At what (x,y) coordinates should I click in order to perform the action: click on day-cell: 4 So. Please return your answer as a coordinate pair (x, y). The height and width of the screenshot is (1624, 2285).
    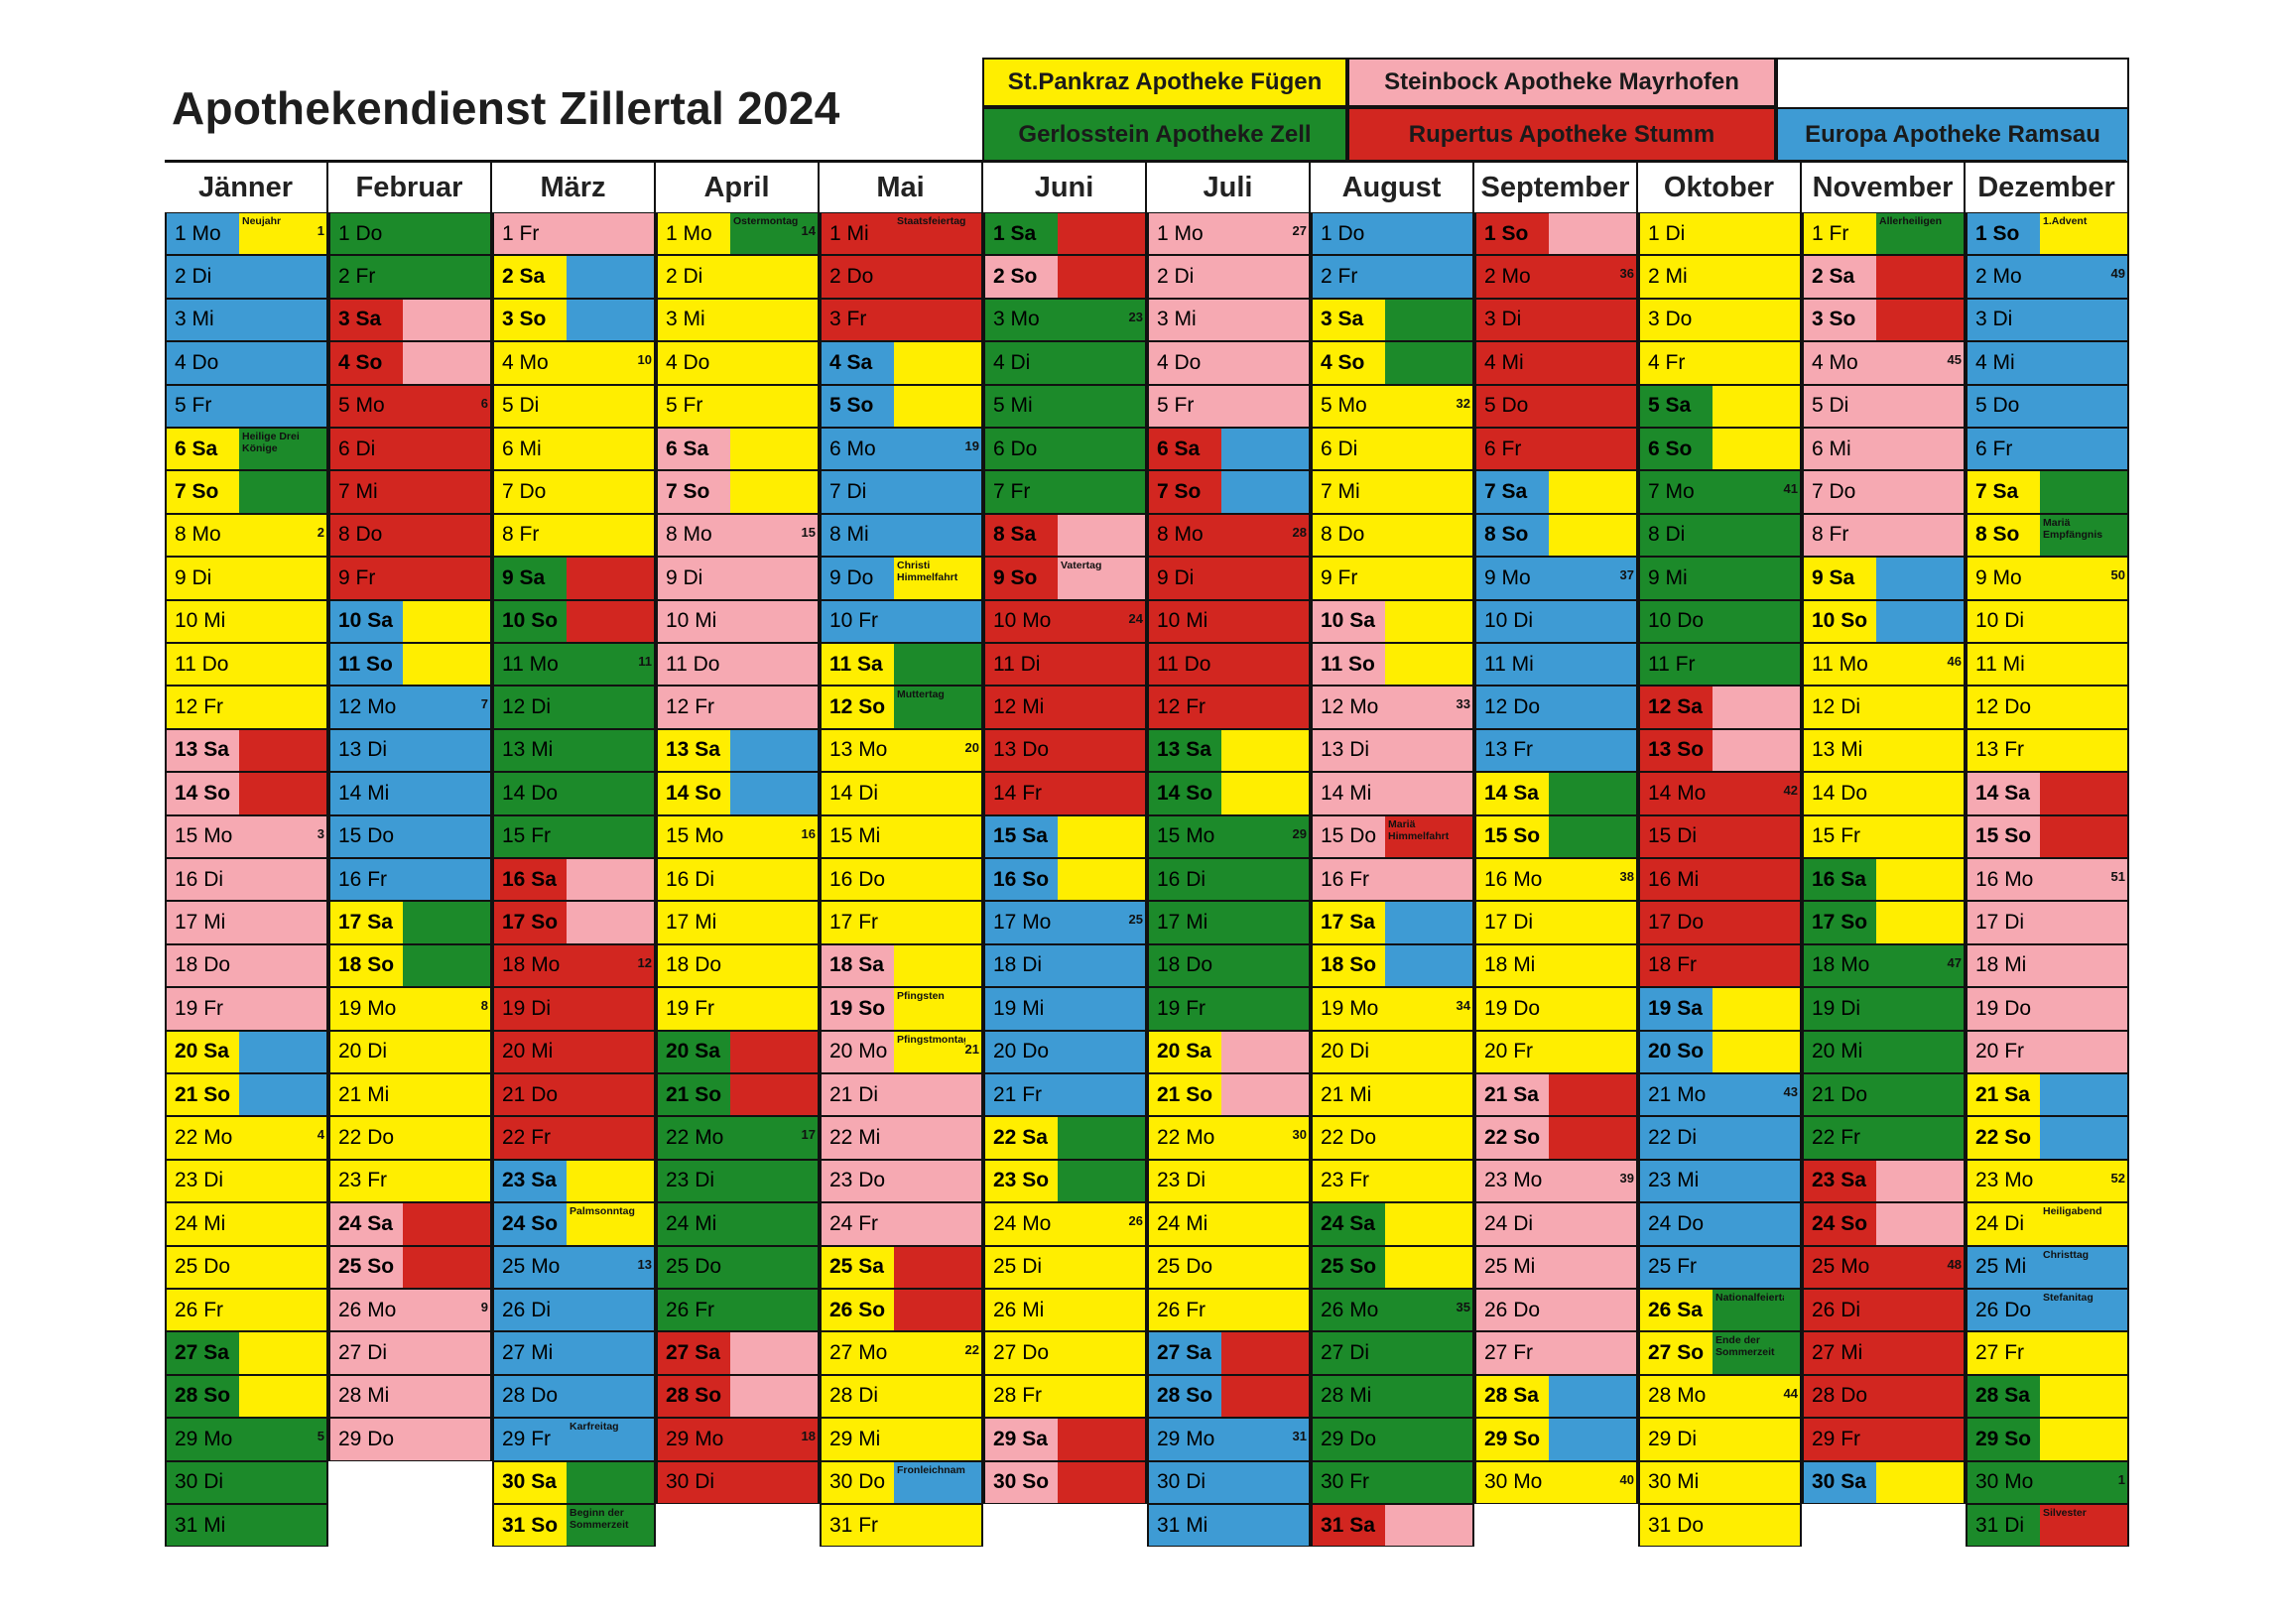
    Looking at the image, I should click on (1393, 363).